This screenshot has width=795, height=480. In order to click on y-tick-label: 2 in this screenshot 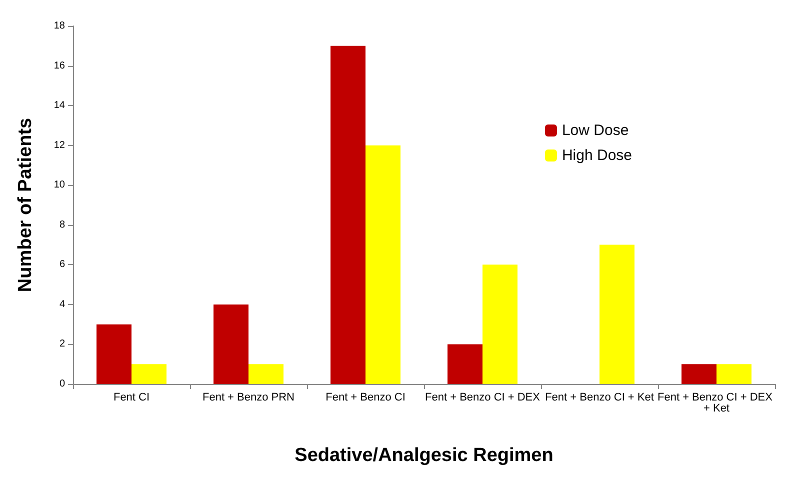, I will do `click(62, 344)`.